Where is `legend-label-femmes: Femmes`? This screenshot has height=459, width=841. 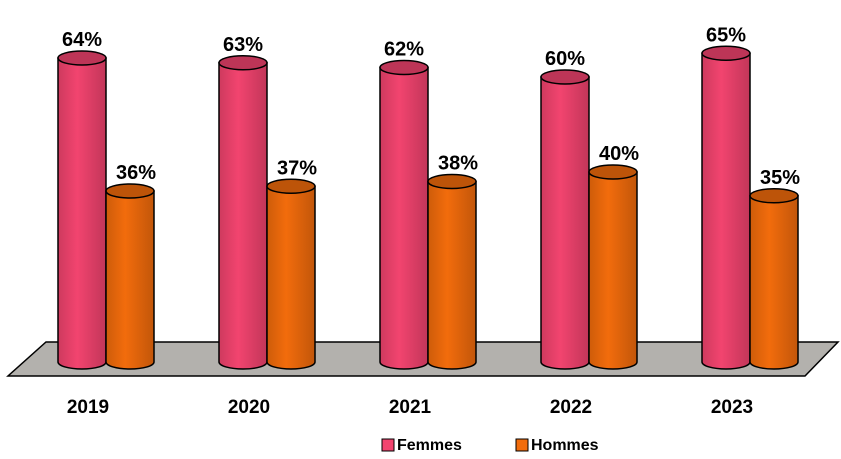 legend-label-femmes: Femmes is located at coordinates (429, 445).